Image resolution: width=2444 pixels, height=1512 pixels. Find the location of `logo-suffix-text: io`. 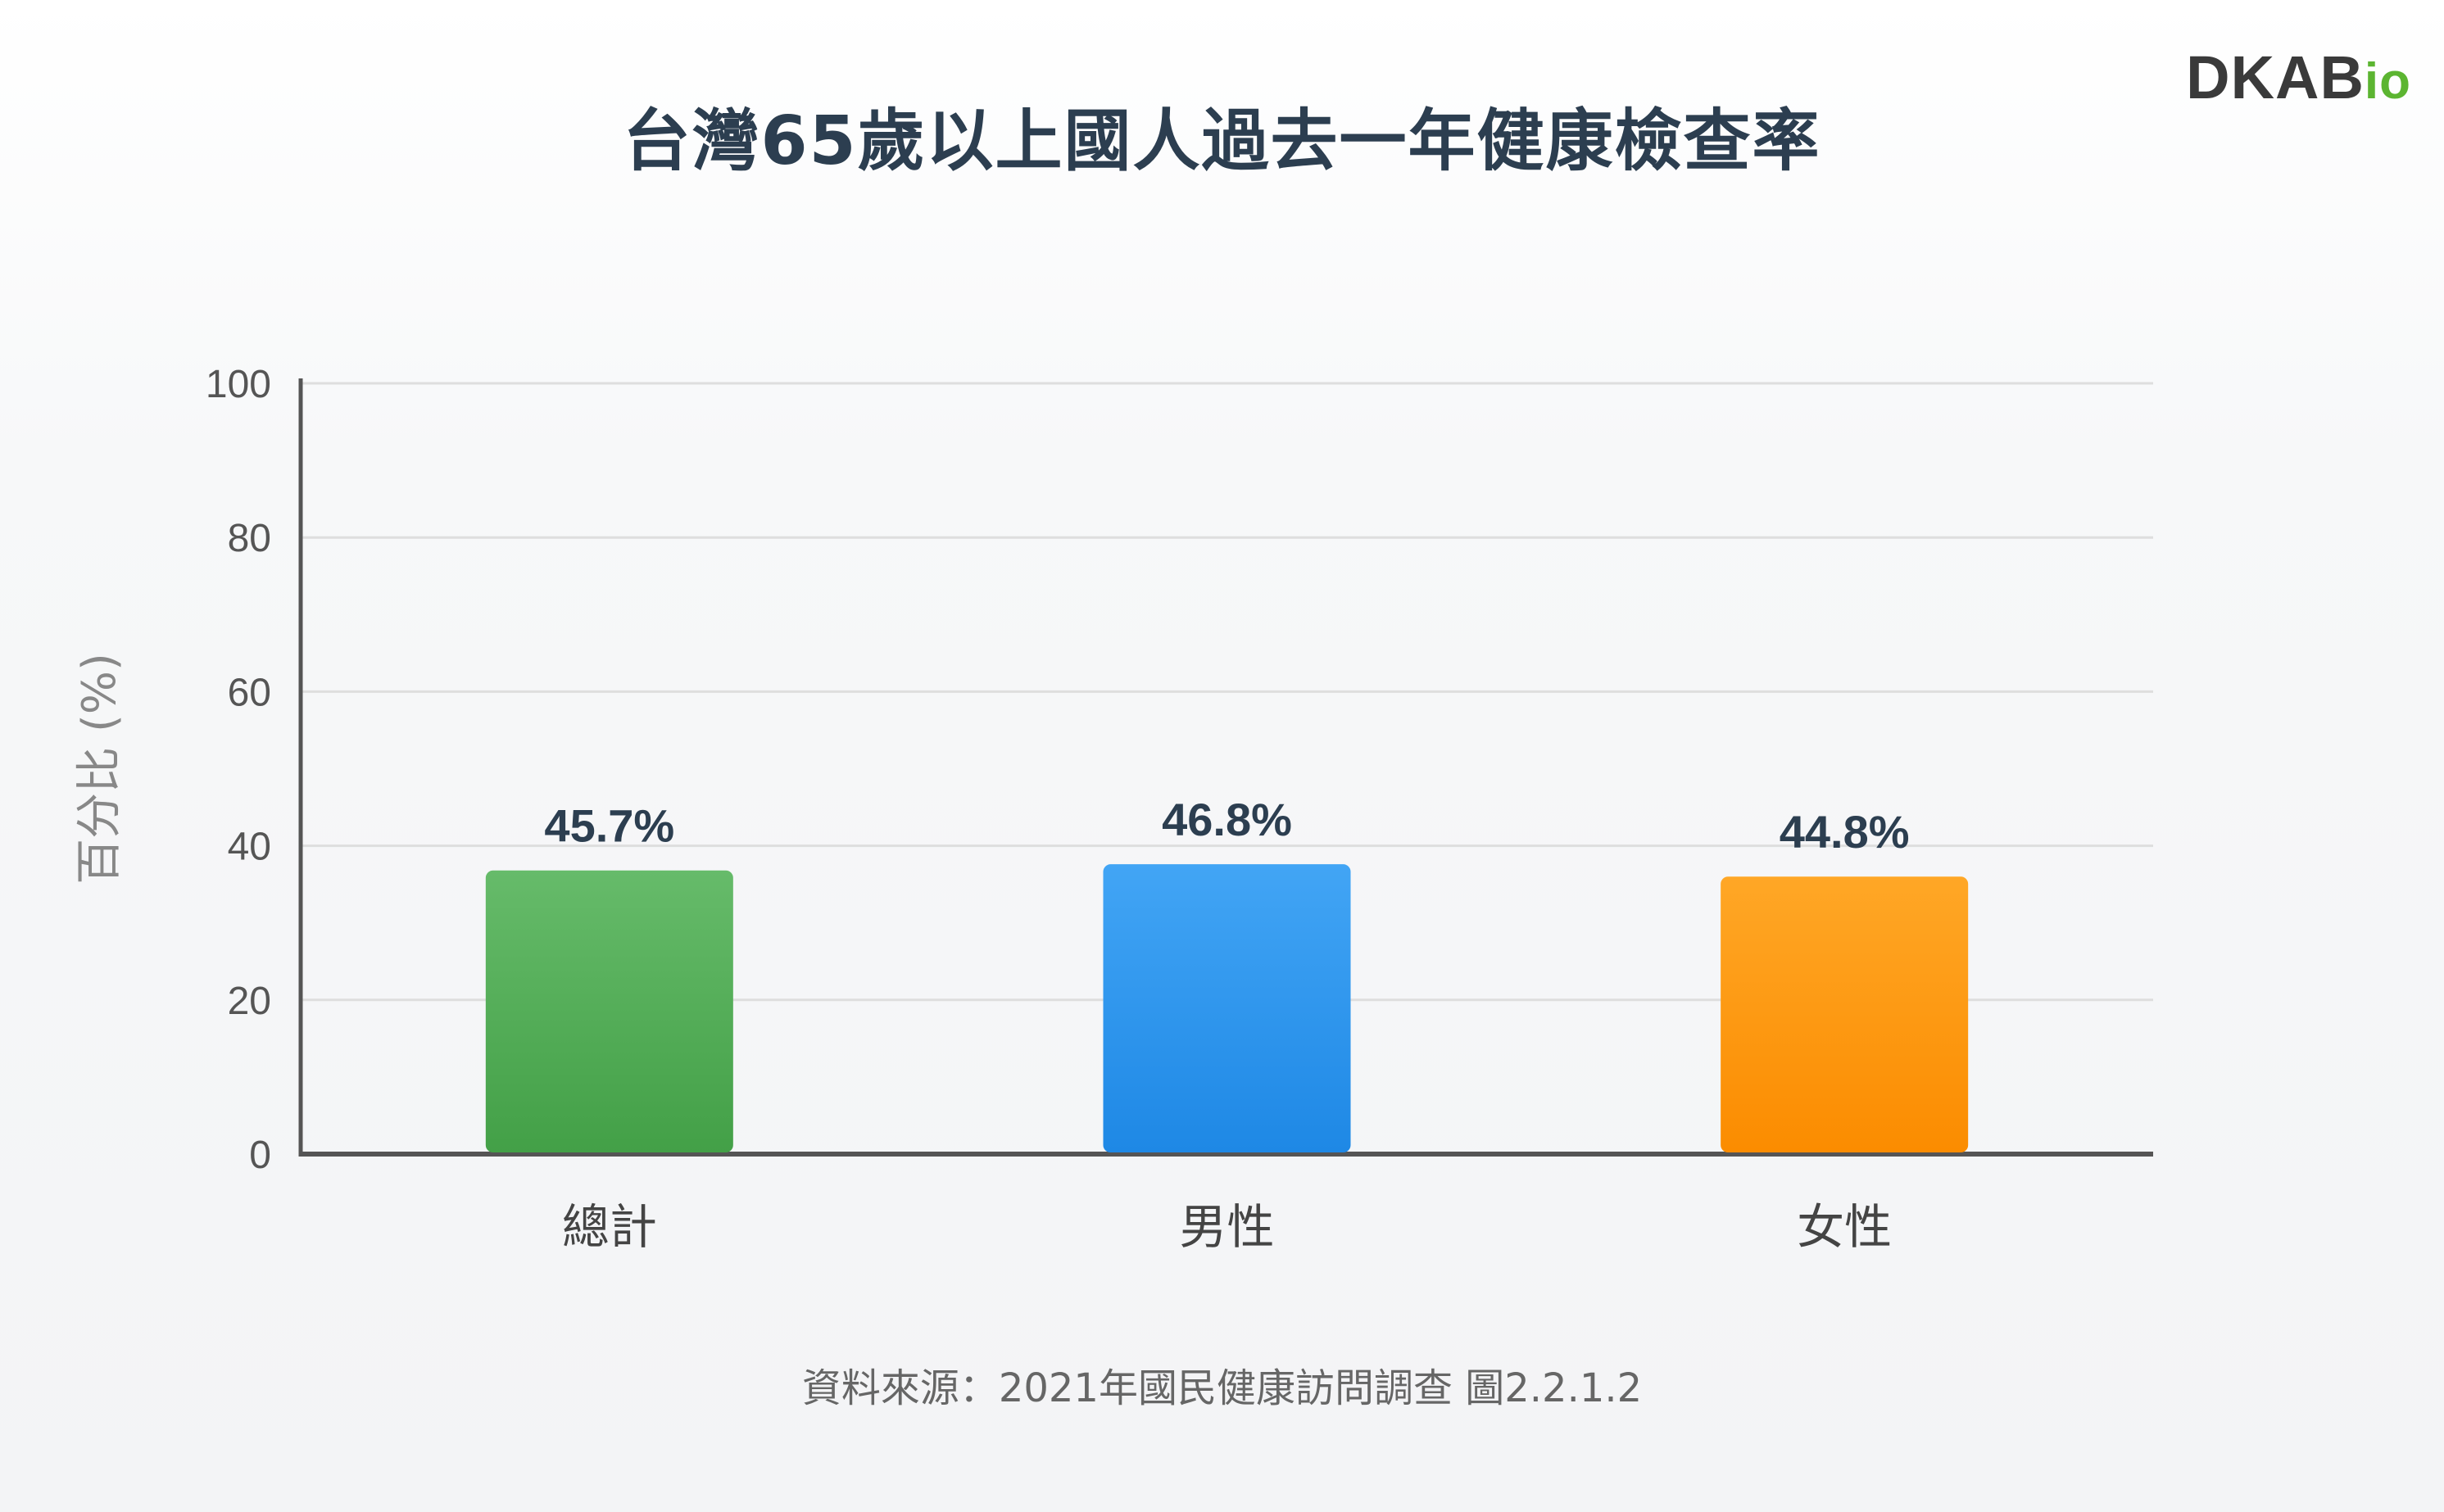

logo-suffix-text: io is located at coordinates (2387, 82).